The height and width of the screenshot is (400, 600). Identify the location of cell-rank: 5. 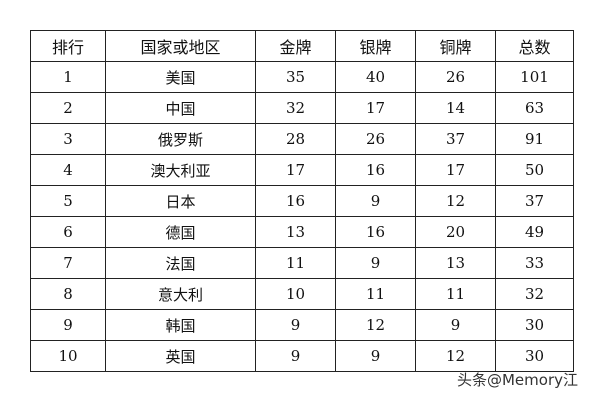
(68, 201).